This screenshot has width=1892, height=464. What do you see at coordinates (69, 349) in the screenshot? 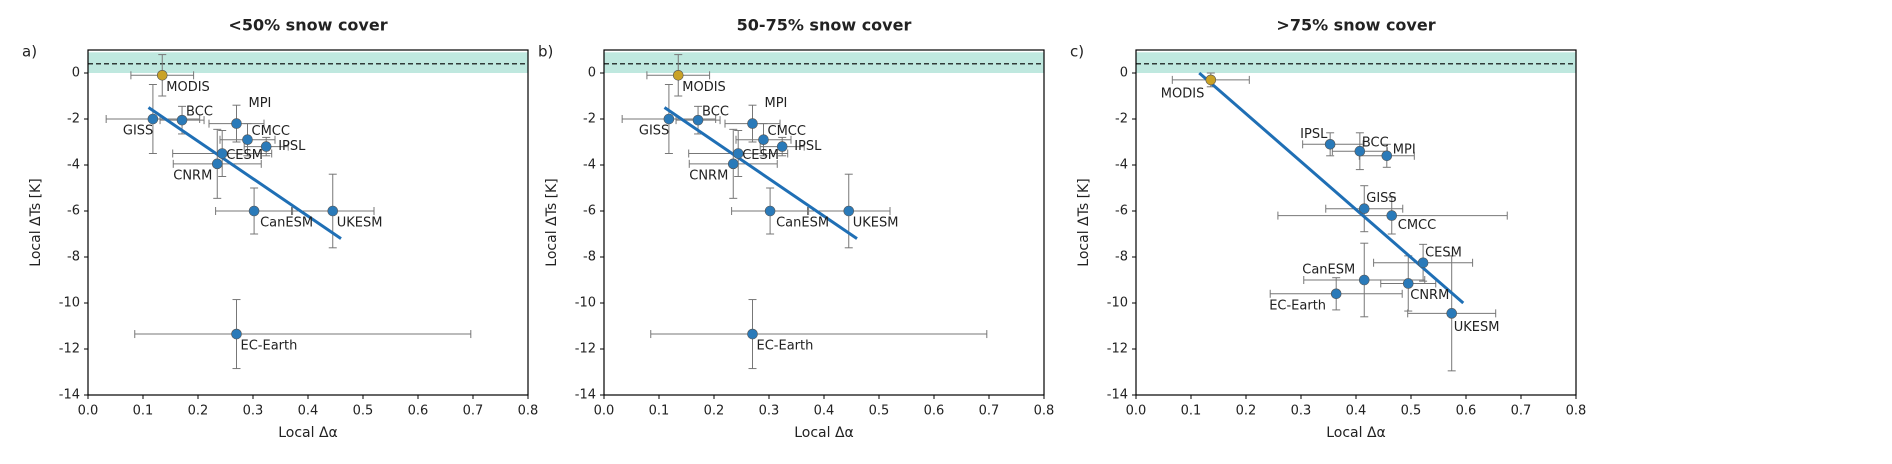
I see `y-tick-label: -12` at bounding box center [69, 349].